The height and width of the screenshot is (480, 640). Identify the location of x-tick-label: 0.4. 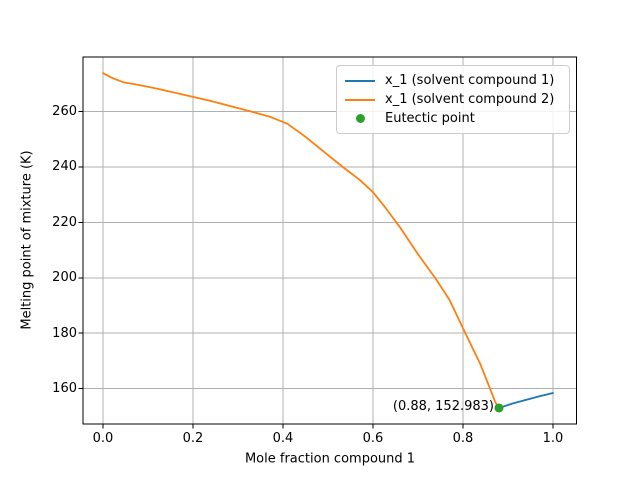
(283, 438).